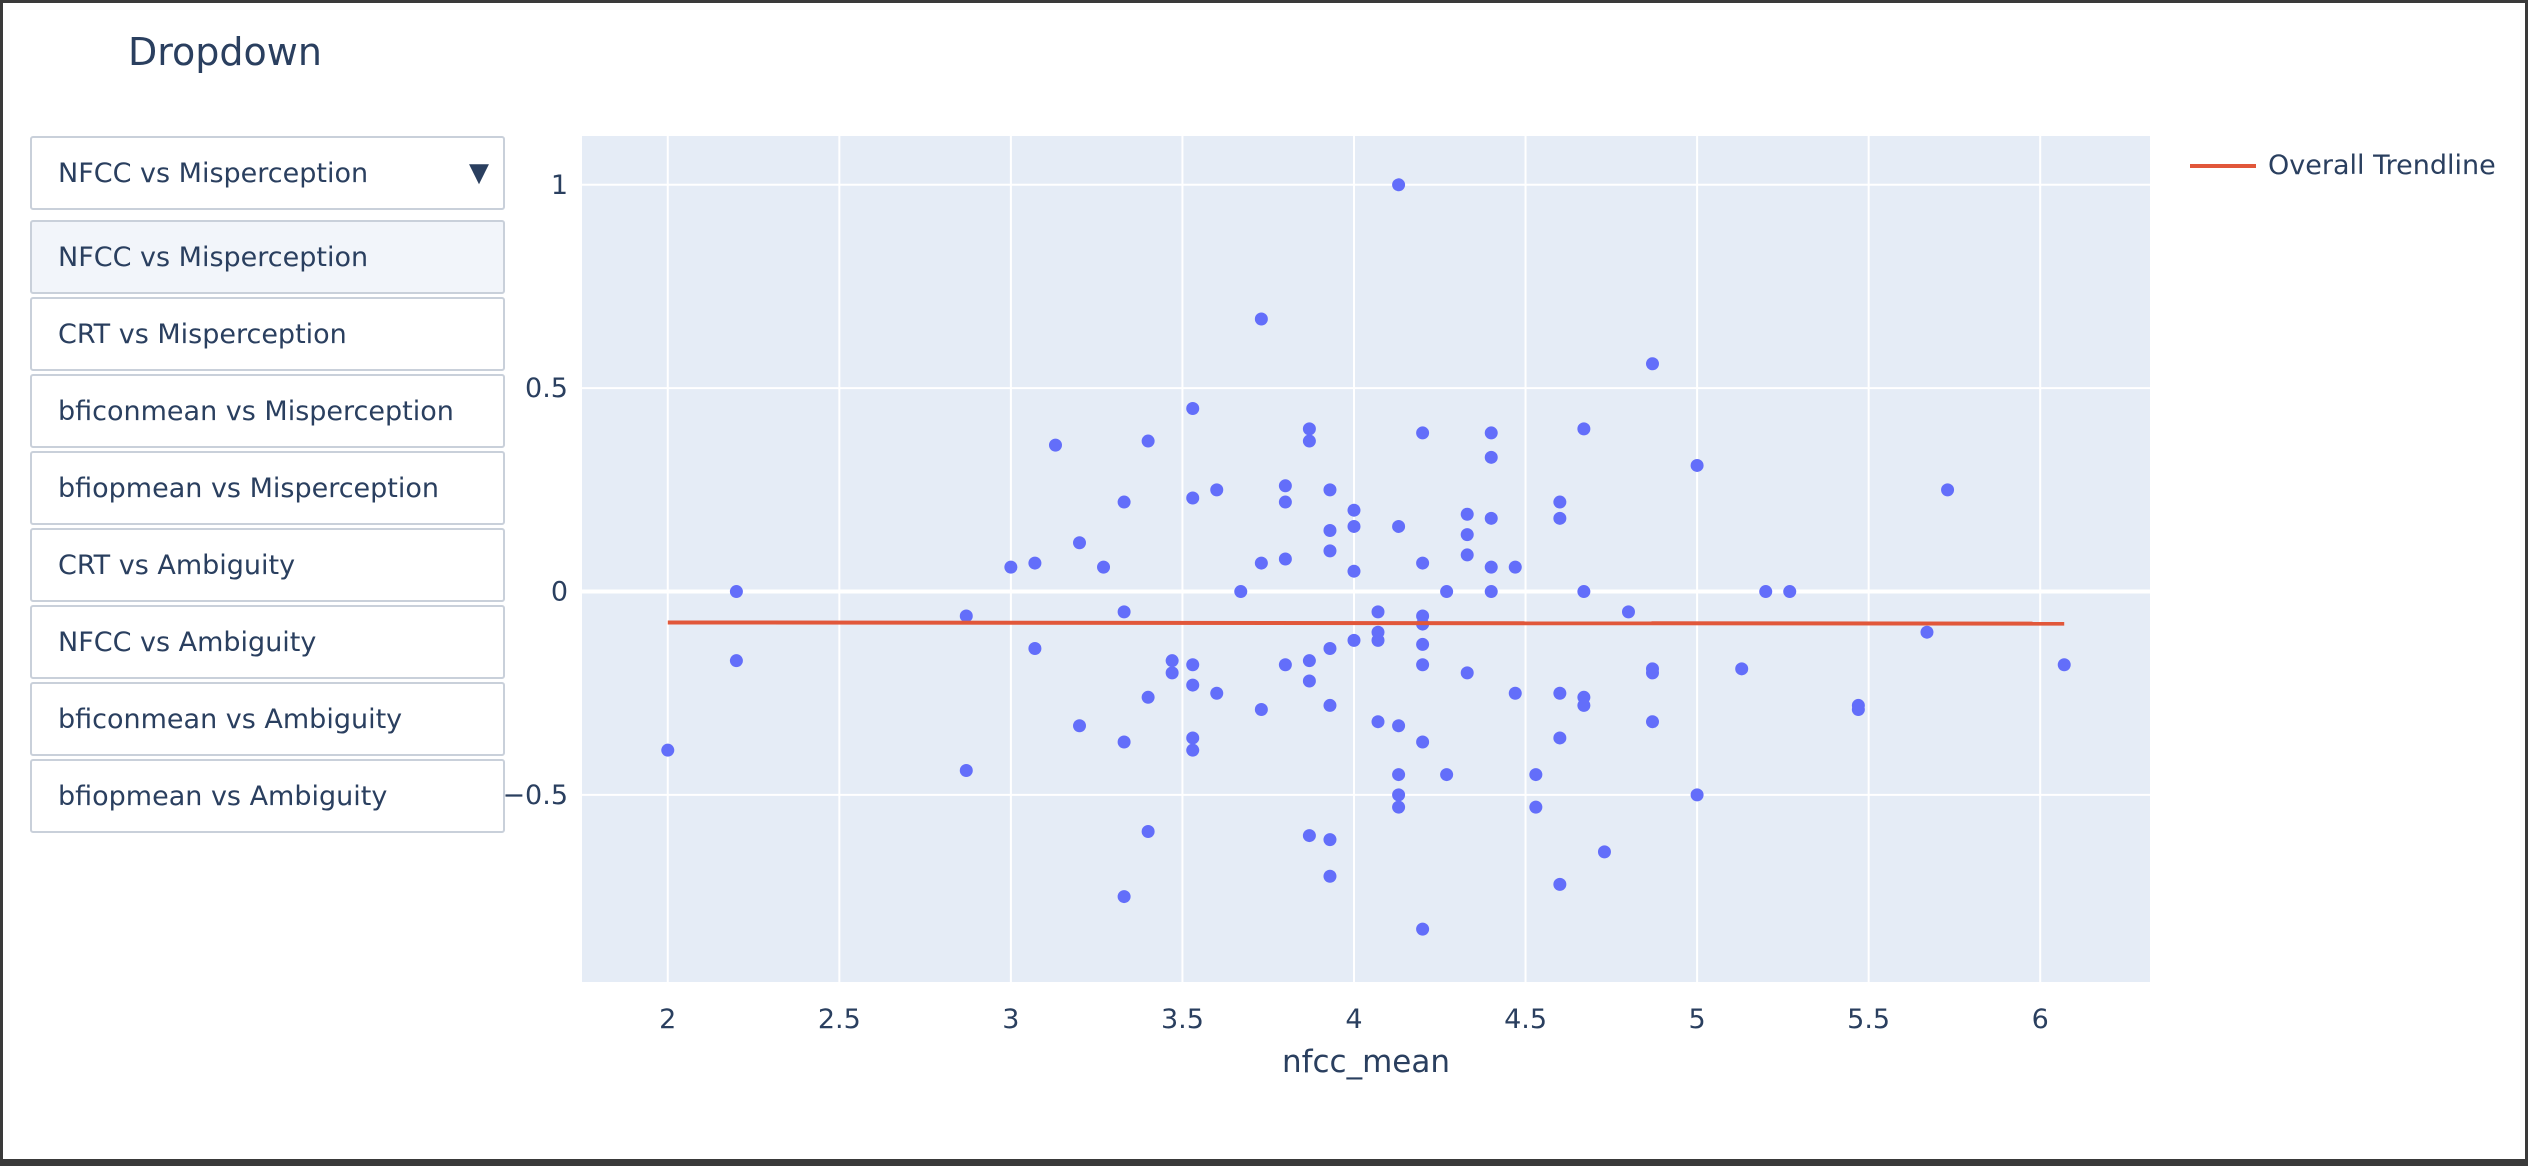 This screenshot has width=2528, height=1166. Describe the element at coordinates (267, 411) in the screenshot. I see `dropdown-option: bficonmean vs Misperception` at that location.